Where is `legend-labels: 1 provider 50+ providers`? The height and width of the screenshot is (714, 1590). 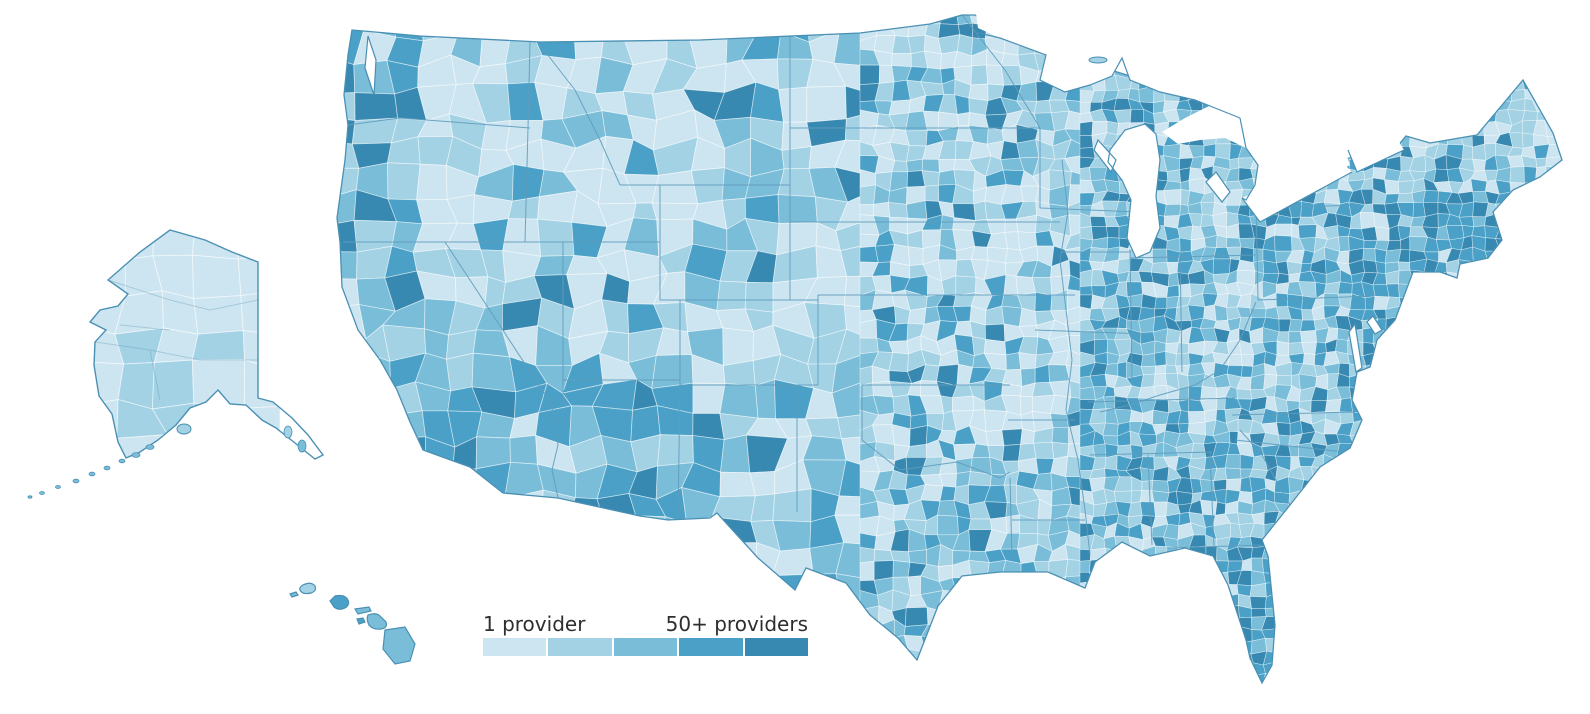 legend-labels: 1 provider 50+ providers is located at coordinates (645, 624).